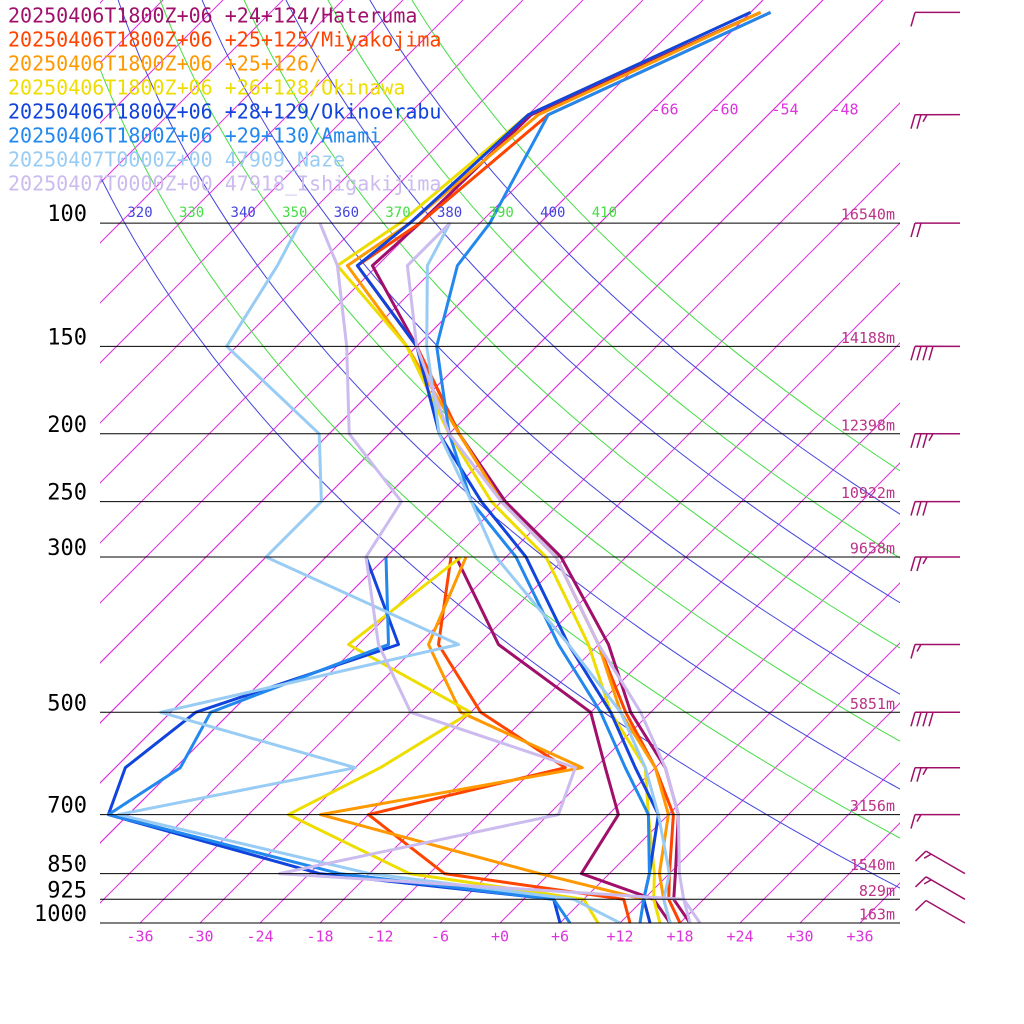 Image resolution: width=1024 pixels, height=1024 pixels. I want to click on isotherm-label: -48, so click(844, 110).